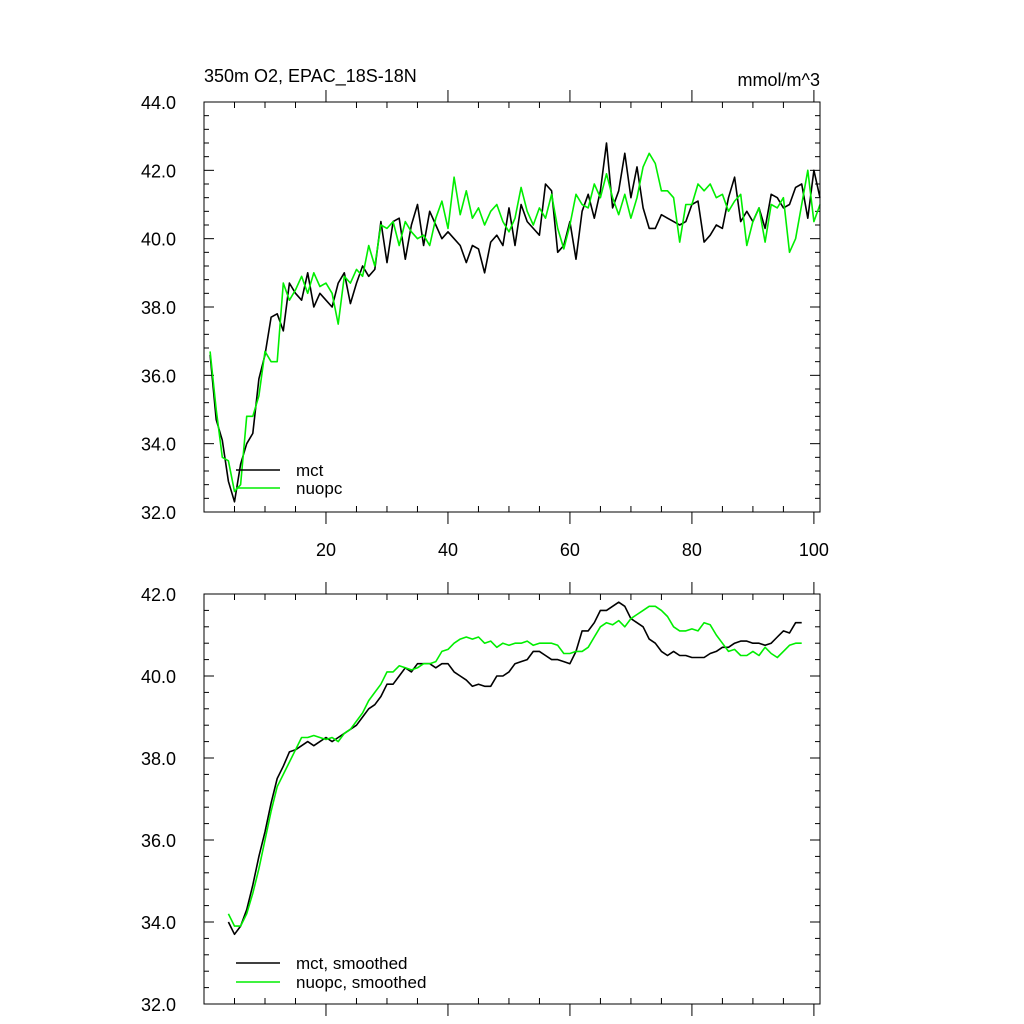 This screenshot has width=1024, height=1024. I want to click on x-tick-label: 20, so click(326, 550).